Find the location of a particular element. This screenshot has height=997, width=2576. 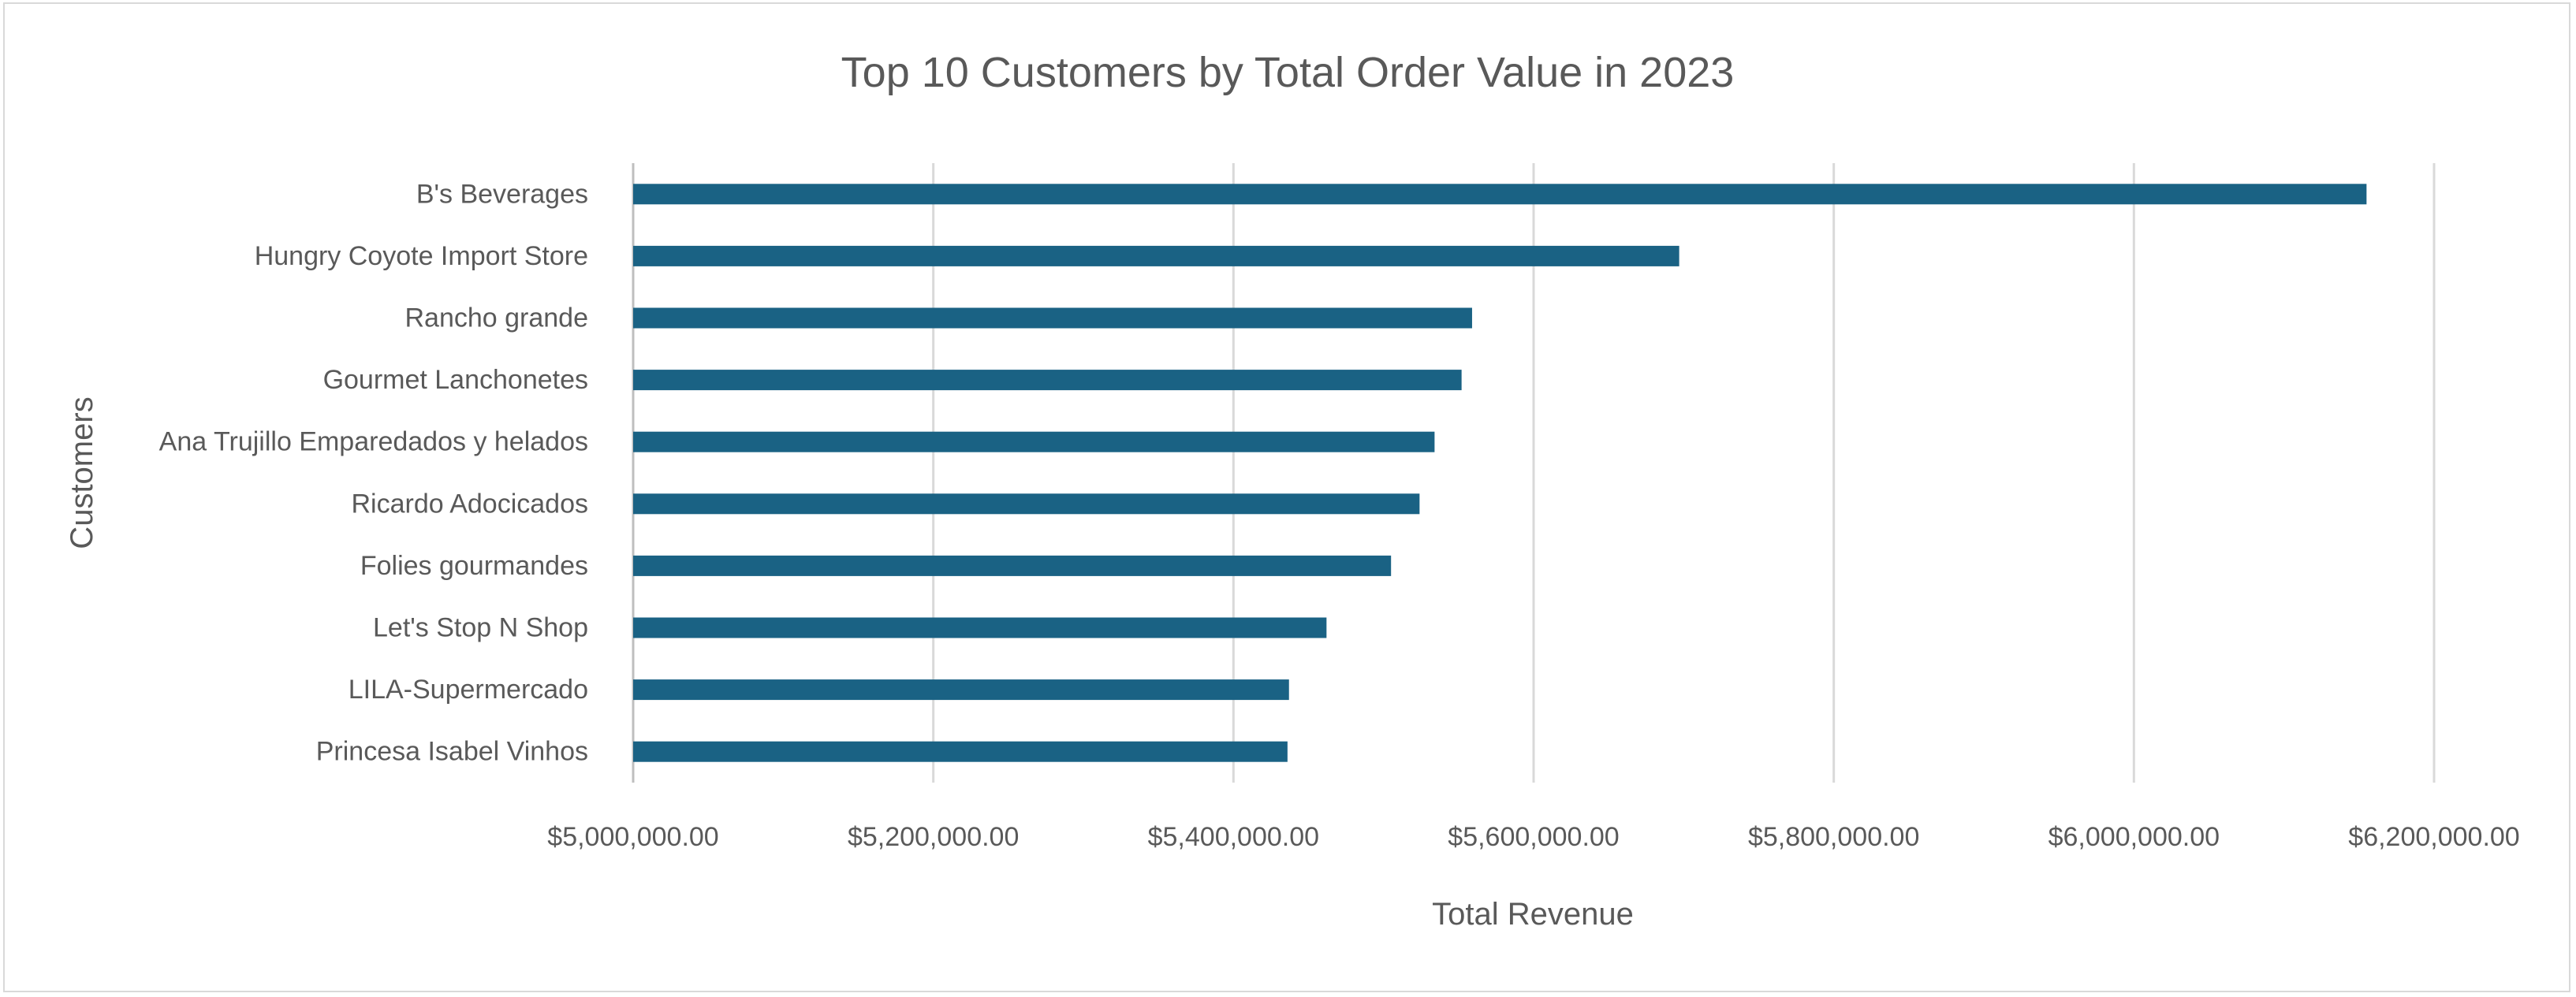

category-label: Rancho grande is located at coordinates (496, 318).